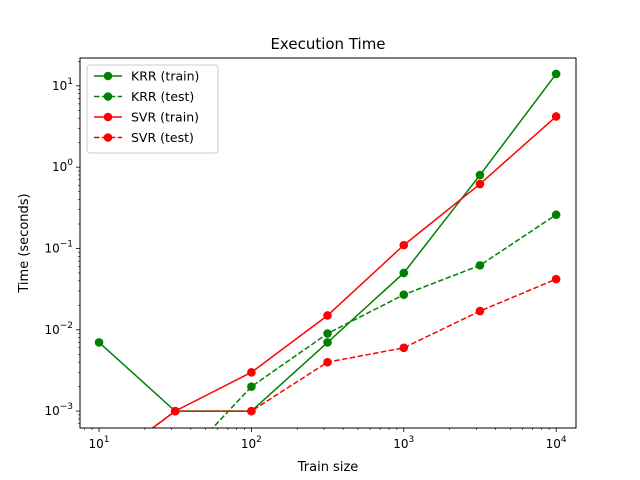 This screenshot has height=480, width=640. I want to click on x-tick-label: 10², so click(251, 443).